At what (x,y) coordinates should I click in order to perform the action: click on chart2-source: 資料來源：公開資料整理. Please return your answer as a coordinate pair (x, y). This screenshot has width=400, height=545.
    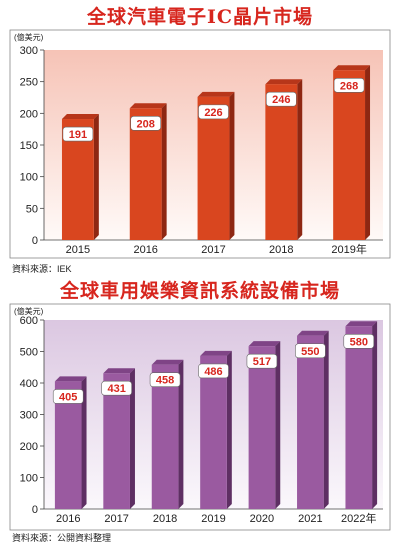
    Looking at the image, I should click on (62, 538).